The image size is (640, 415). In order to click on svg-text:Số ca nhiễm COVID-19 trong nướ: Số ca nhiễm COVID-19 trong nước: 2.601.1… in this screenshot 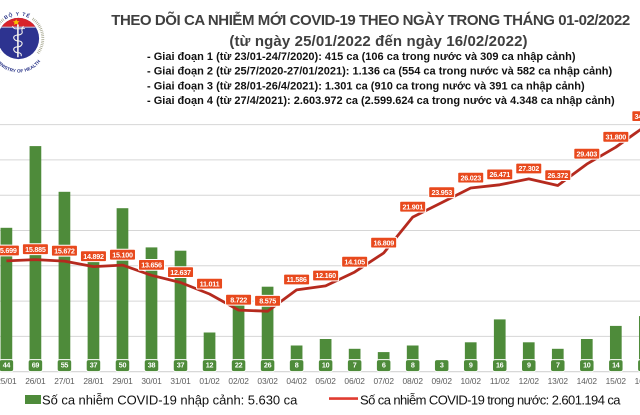, I will do `click(490, 400)`.